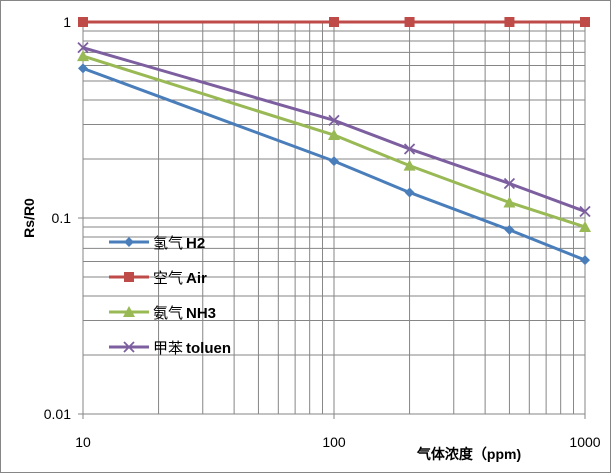 The height and width of the screenshot is (474, 611). Describe the element at coordinates (168, 243) in the screenshot. I see `legend-label-cn-h2: 氢气` at that location.